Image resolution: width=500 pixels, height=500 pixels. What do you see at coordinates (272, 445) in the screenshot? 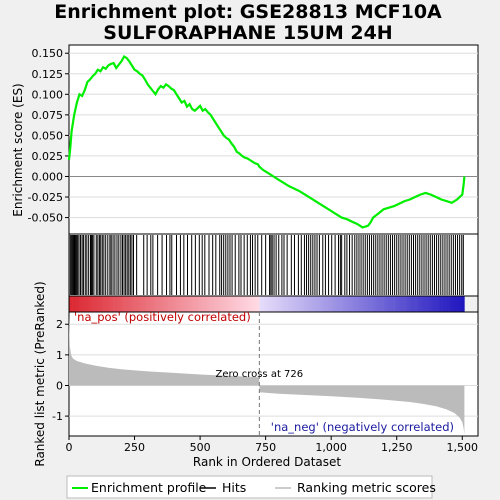
I see `metric-x-axis: 0 250 500 750 1,000 1,250 1,500` at bounding box center [272, 445].